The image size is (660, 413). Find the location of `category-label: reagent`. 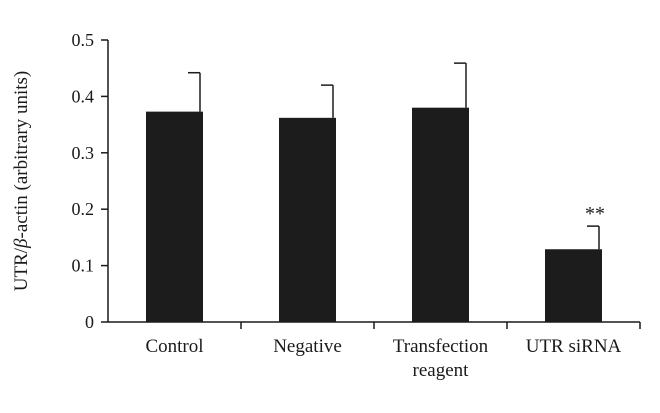

category-label: reagent is located at coordinates (441, 370).